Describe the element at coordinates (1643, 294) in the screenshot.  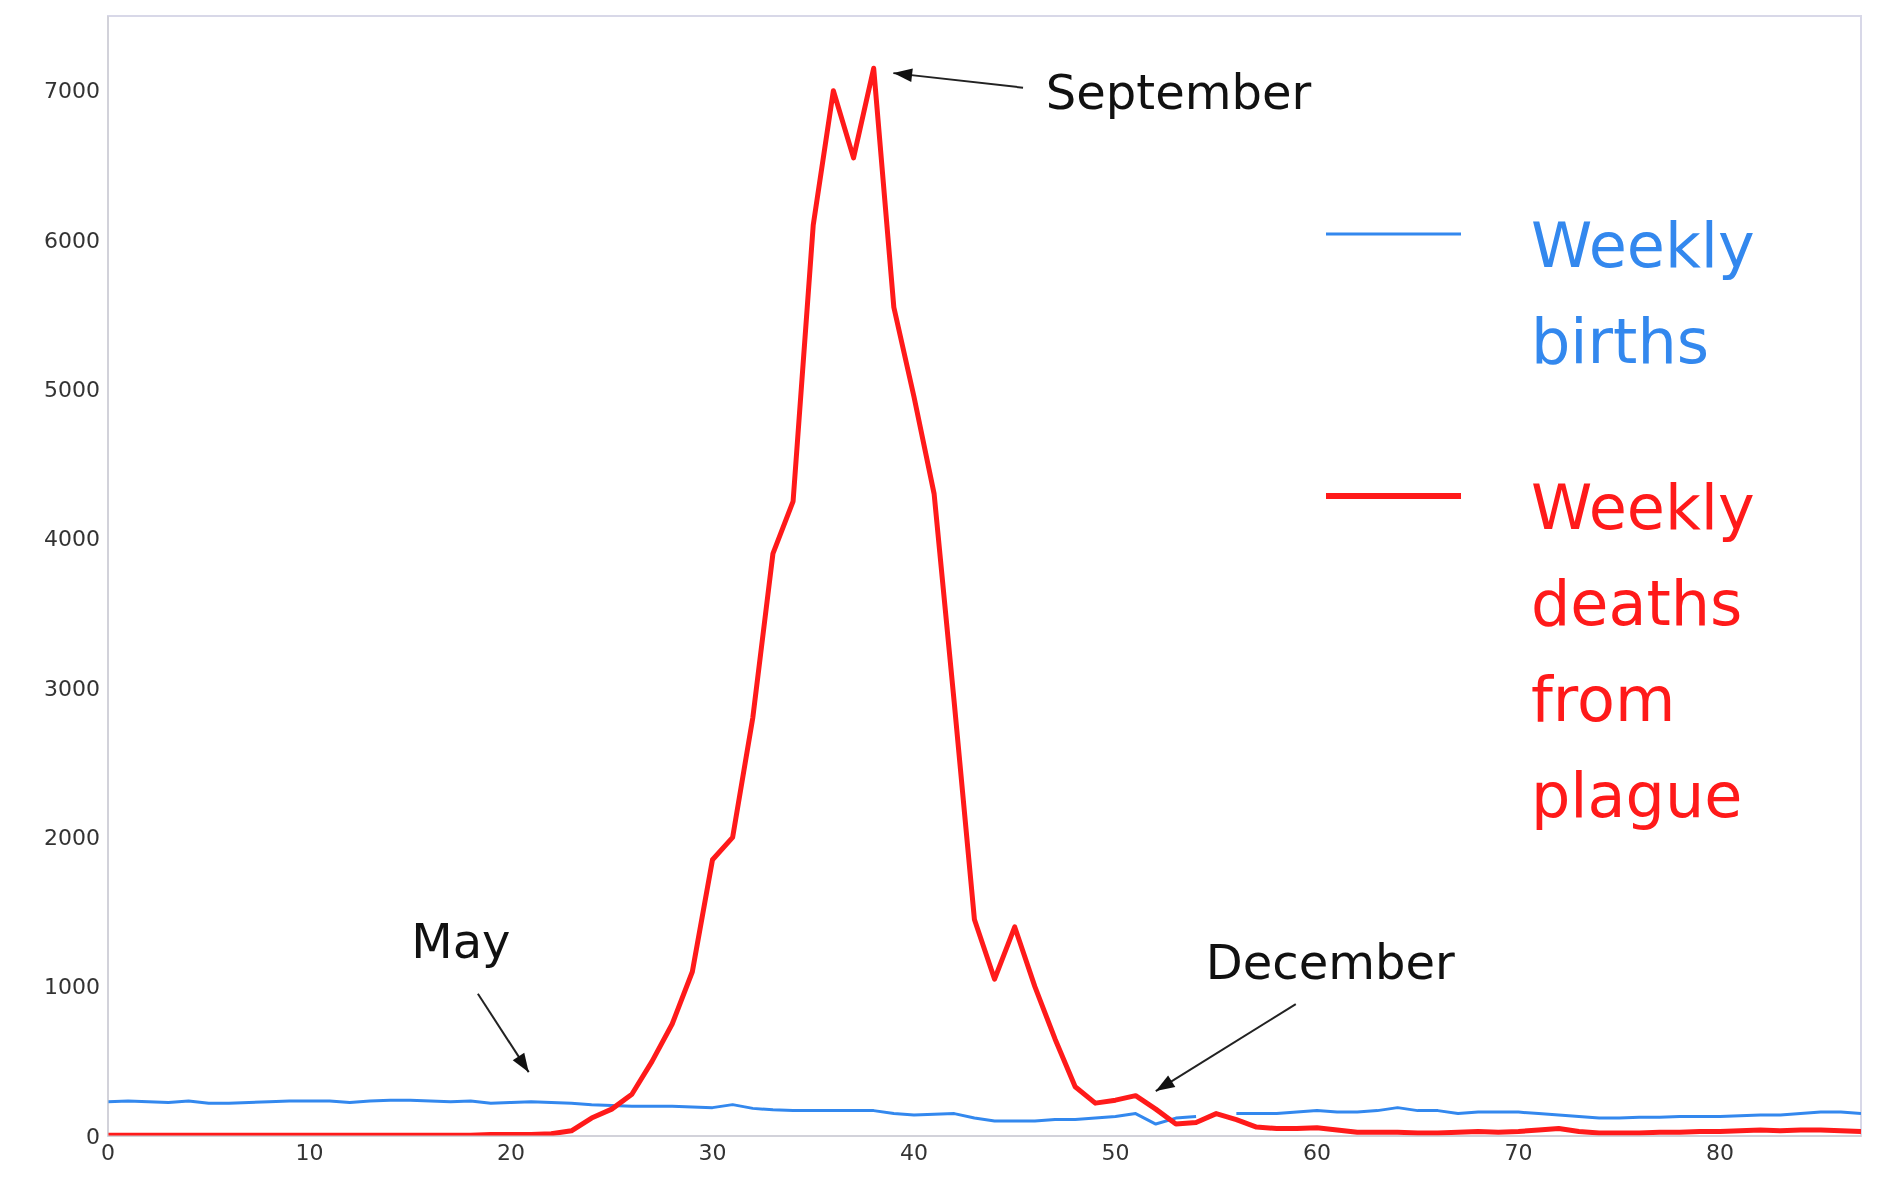
I see `legend-label: Weekly births` at that location.